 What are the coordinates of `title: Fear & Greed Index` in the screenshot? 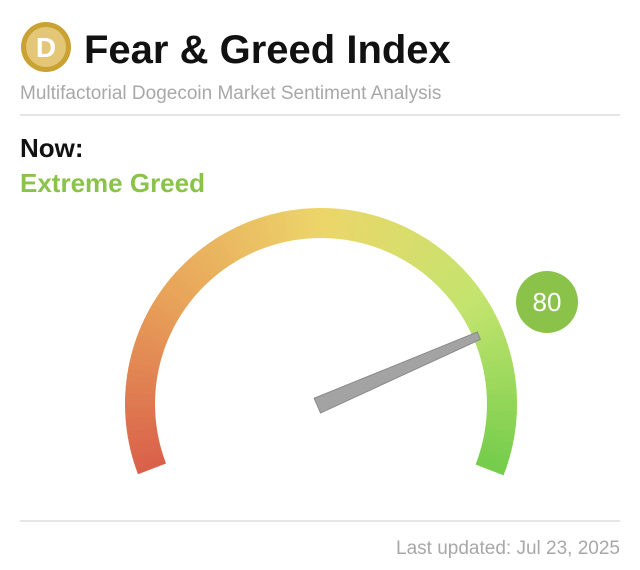 It's located at (267, 50).